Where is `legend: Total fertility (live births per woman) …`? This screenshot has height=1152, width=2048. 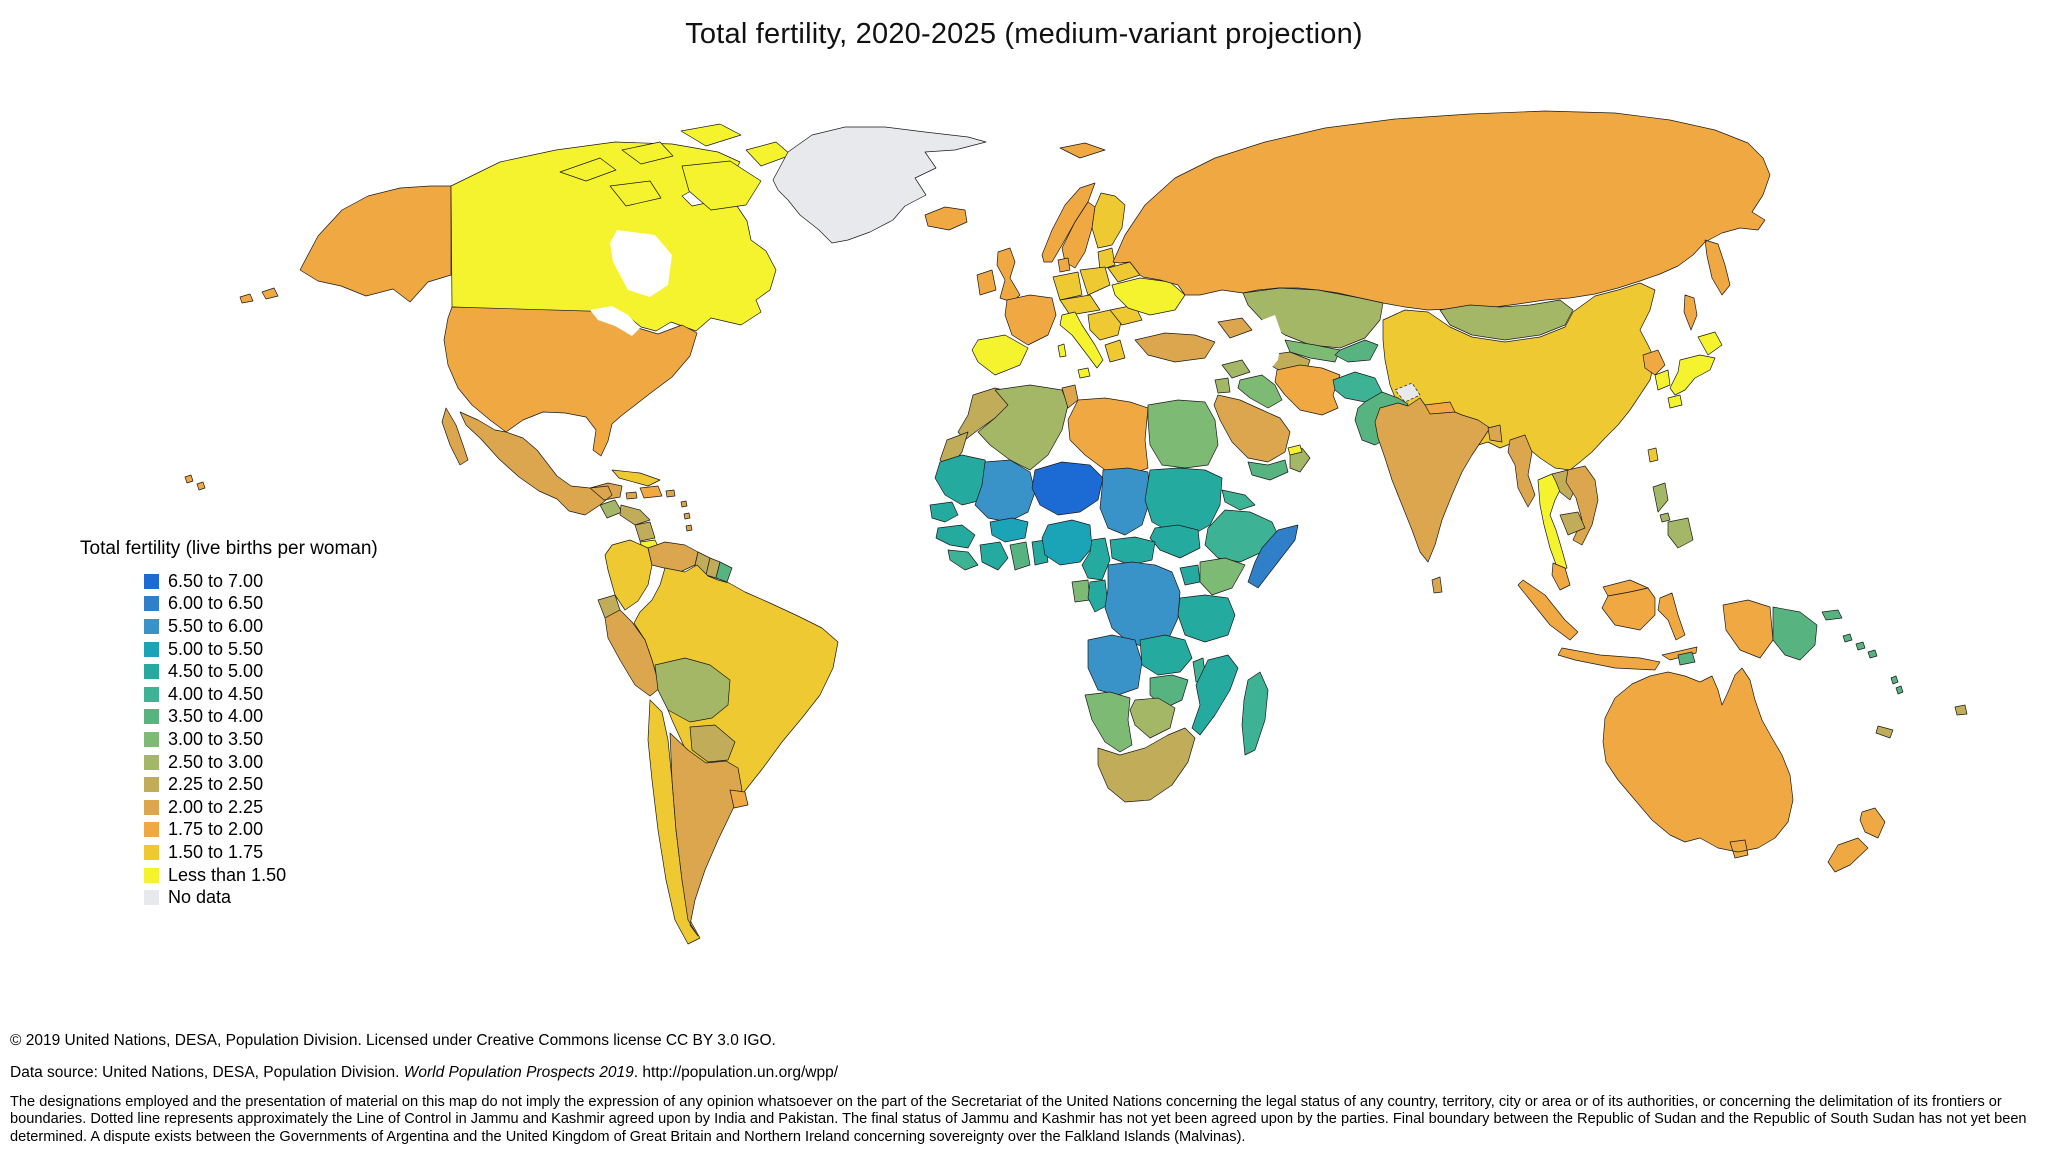
legend: Total fertility (live births per woman) … is located at coordinates (229, 723).